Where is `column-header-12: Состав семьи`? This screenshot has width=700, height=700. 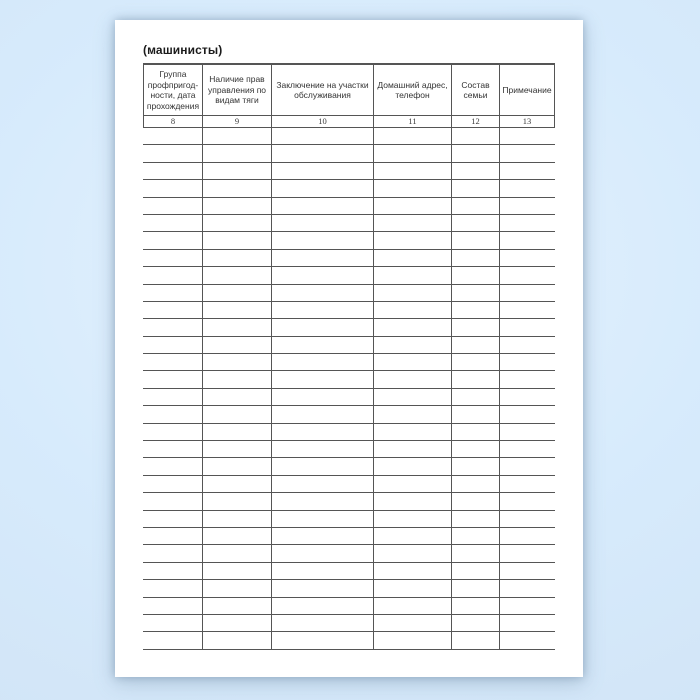 column-header-12: Состав семьи is located at coordinates (476, 90).